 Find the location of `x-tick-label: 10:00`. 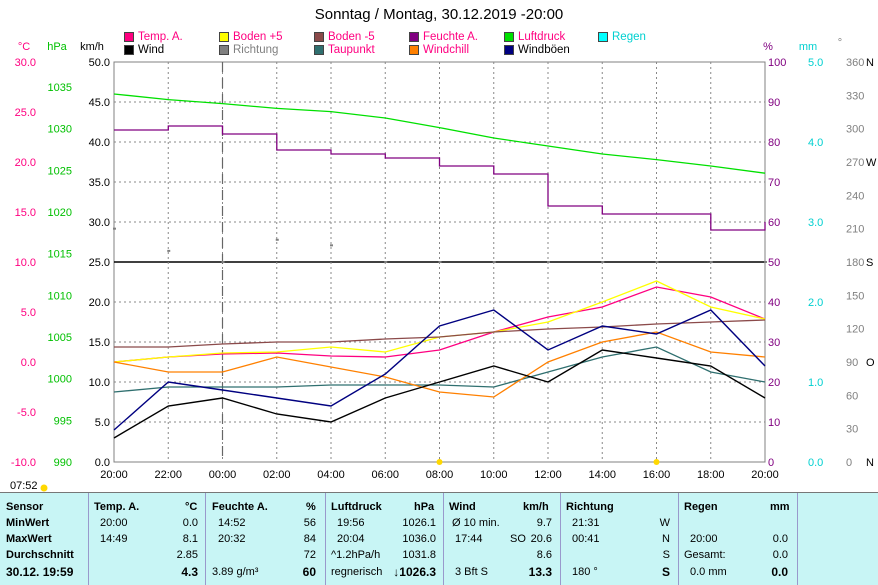

x-tick-label: 10:00 is located at coordinates (494, 475).